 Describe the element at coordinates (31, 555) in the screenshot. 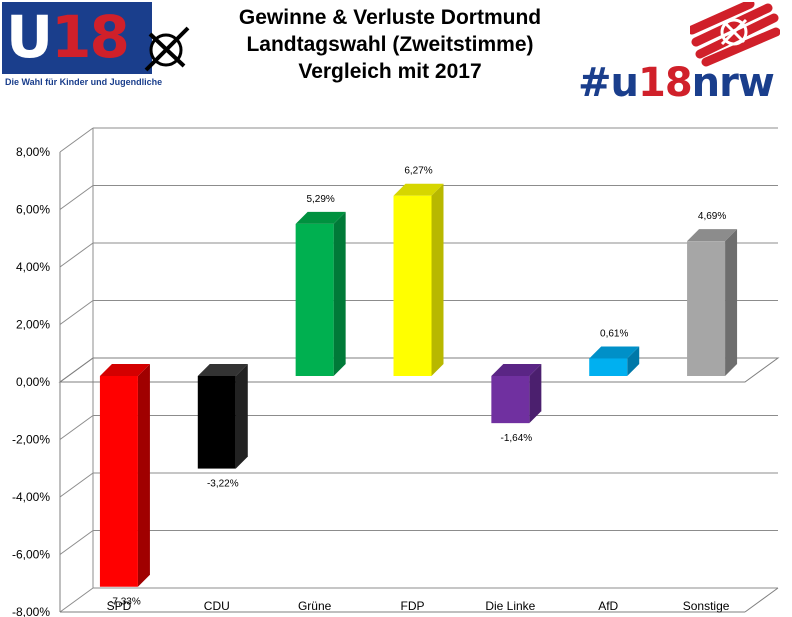

I see `y-tick-label: -6,00%` at that location.